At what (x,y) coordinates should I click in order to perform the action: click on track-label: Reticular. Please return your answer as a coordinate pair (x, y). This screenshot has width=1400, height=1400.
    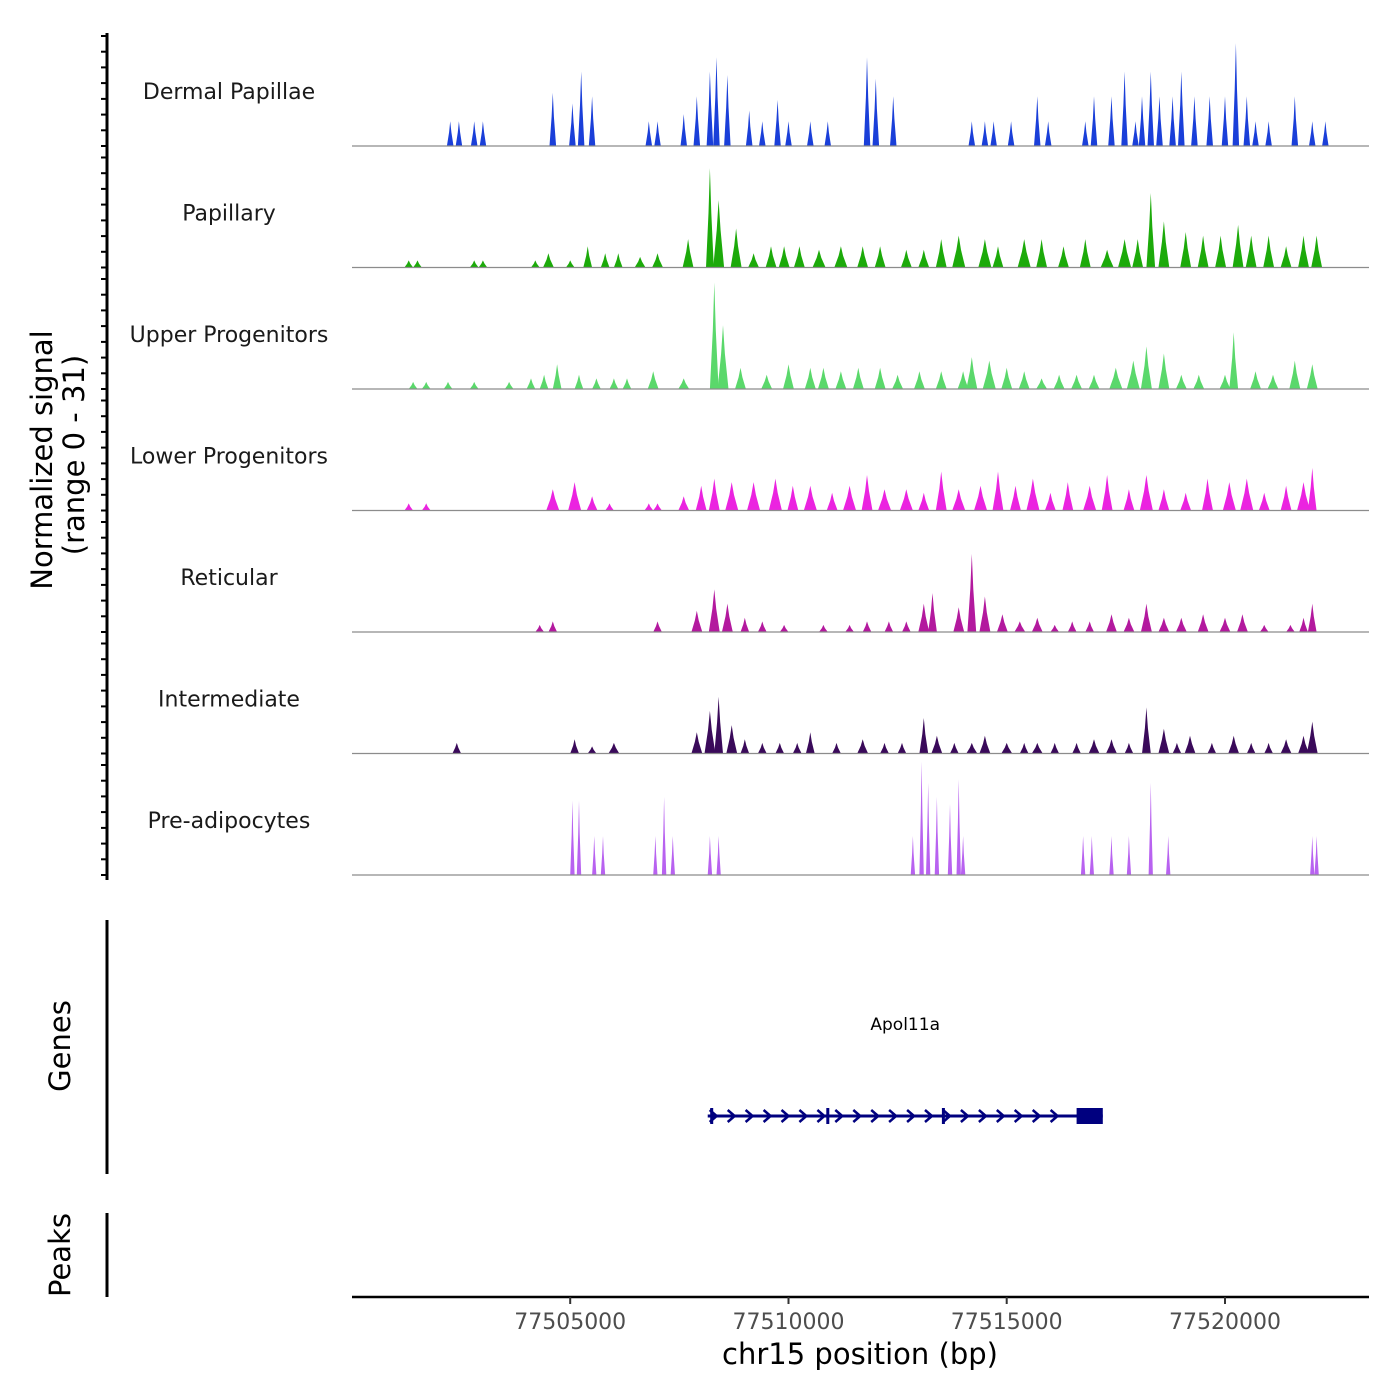
    Looking at the image, I should click on (229, 578).